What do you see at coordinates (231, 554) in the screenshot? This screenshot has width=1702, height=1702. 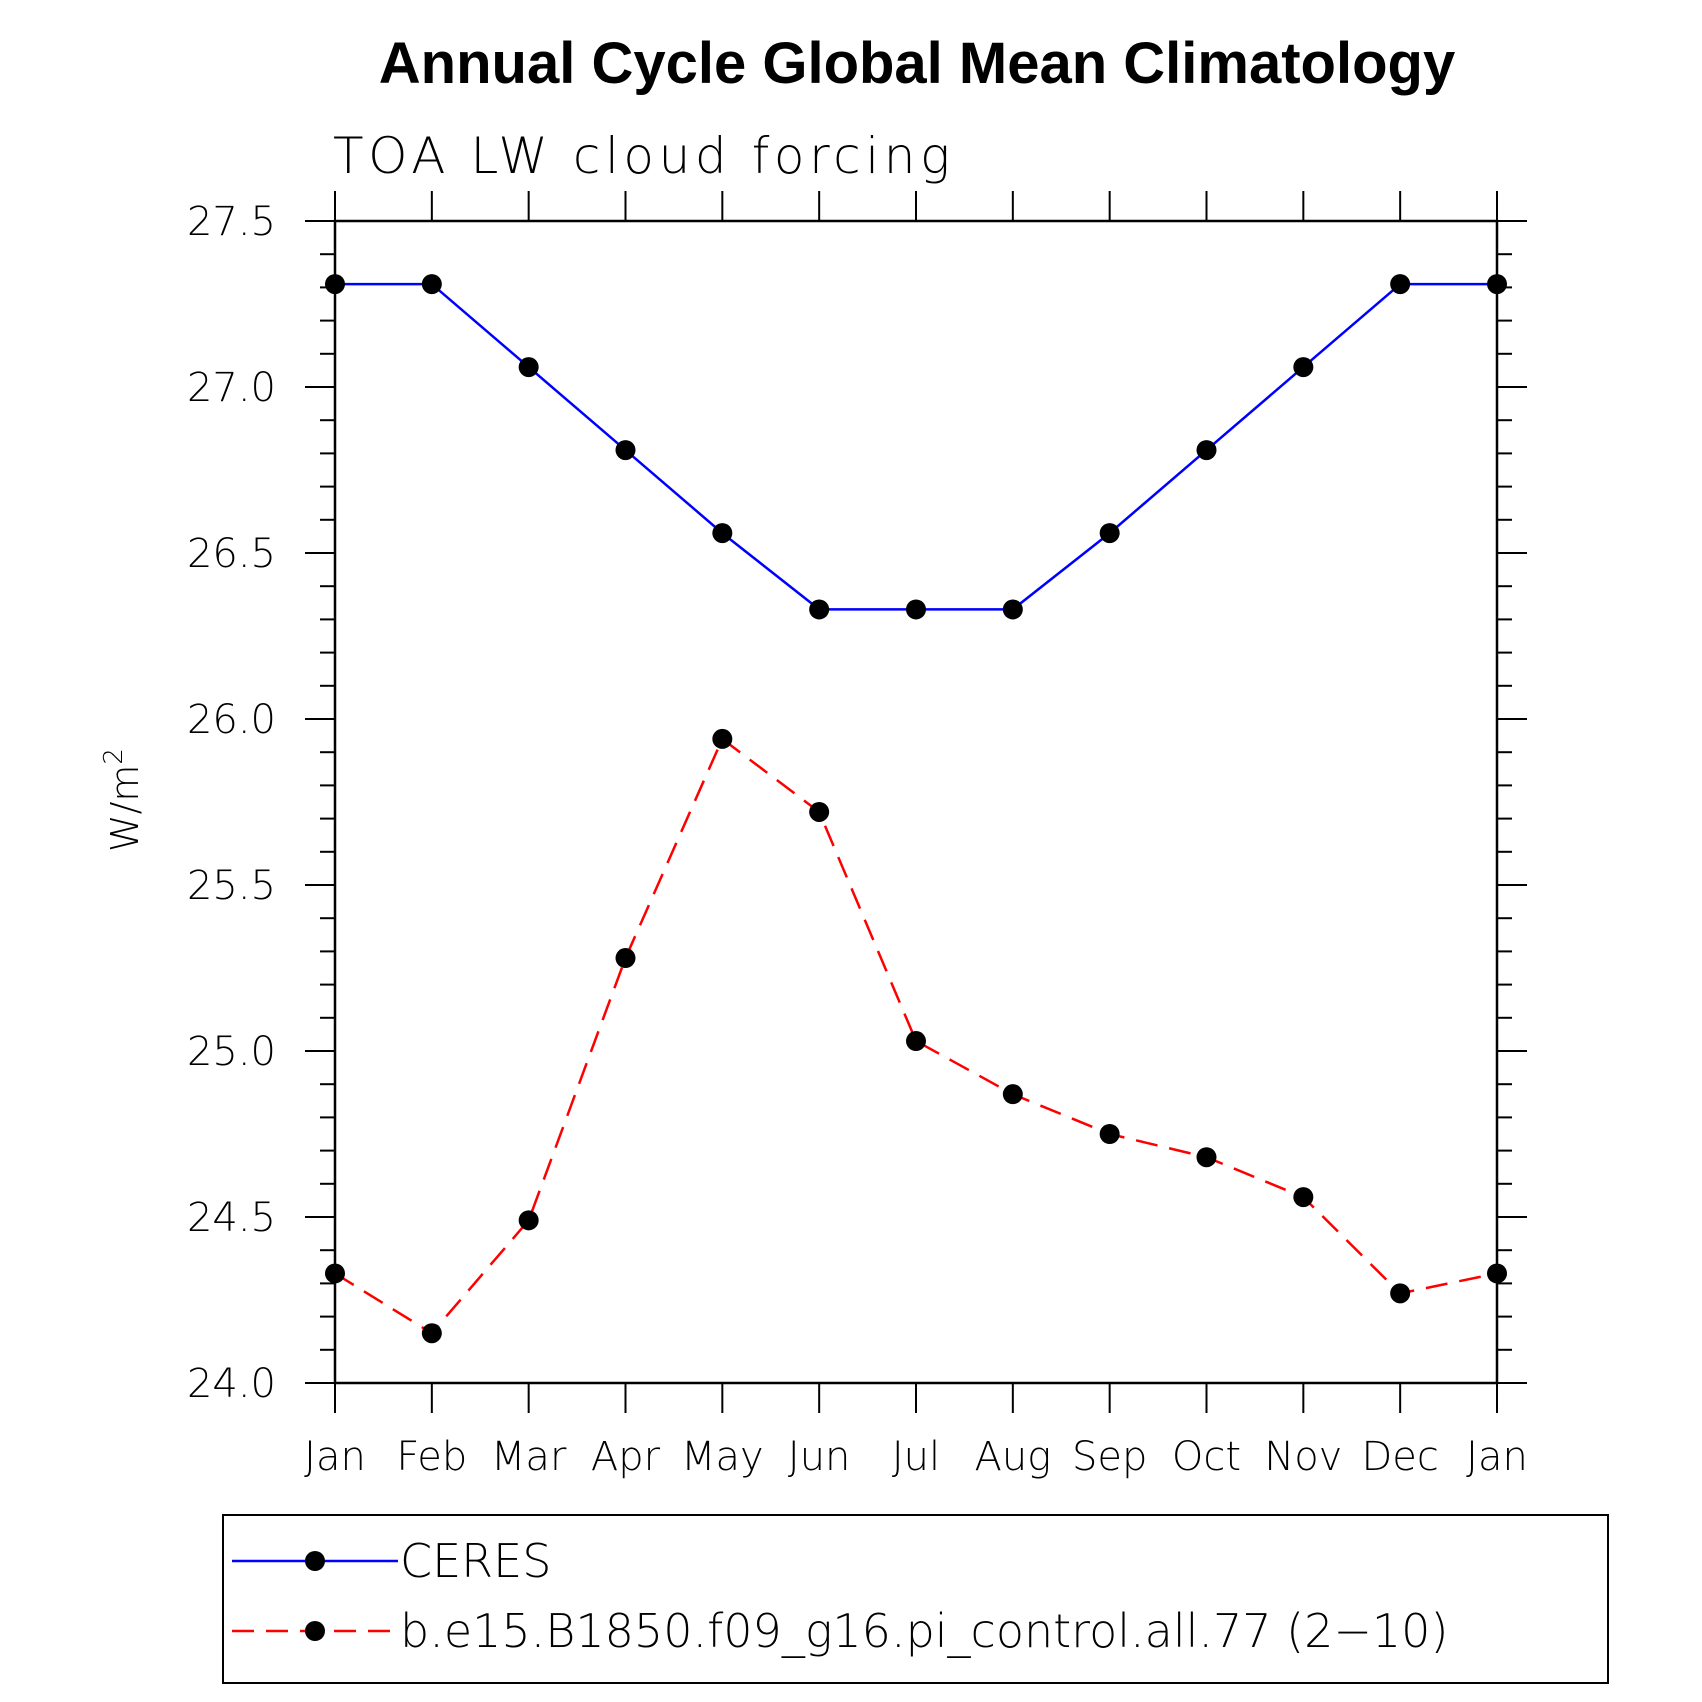 I see `y-tick-label: 26.5` at bounding box center [231, 554].